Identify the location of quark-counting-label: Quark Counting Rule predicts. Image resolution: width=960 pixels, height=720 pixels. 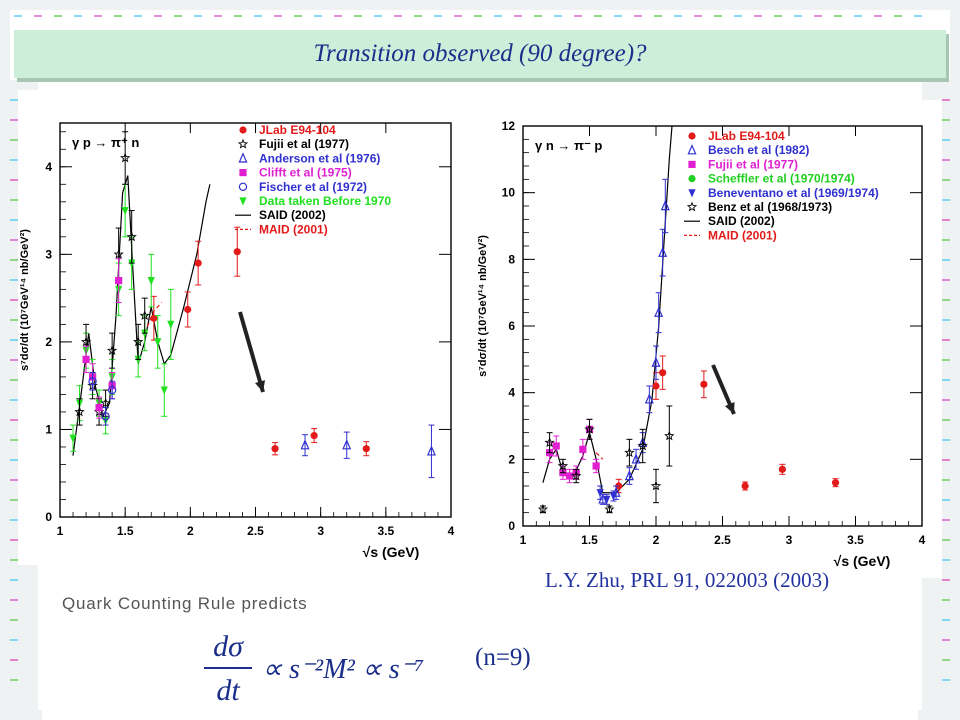
(185, 603).